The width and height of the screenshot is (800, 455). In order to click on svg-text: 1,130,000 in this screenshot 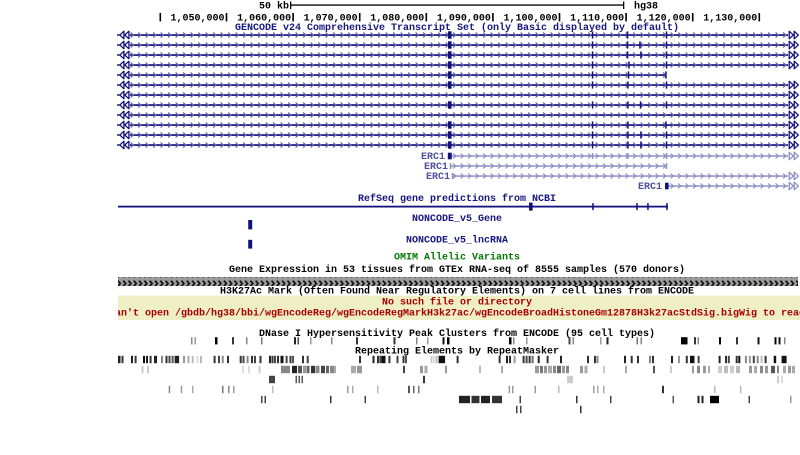, I will do `click(730, 19)`.